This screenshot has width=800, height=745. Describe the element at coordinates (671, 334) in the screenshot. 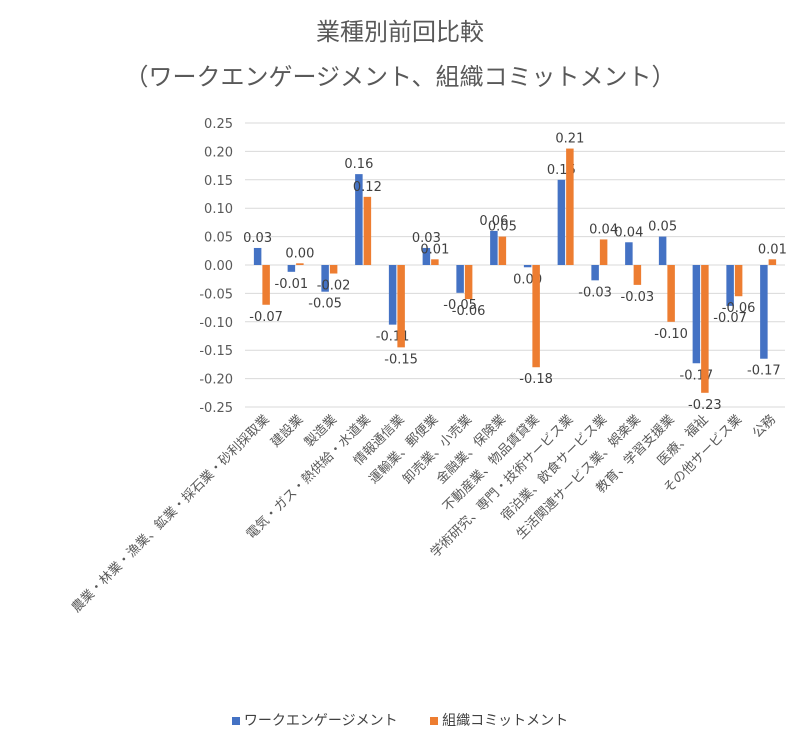

I see `org-commitment-data-label: -0.10` at that location.